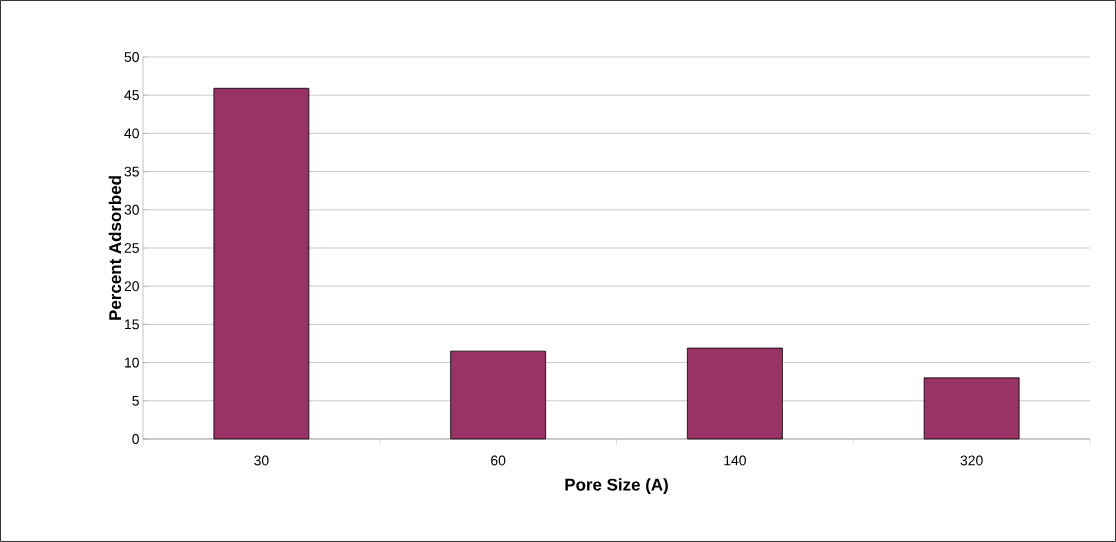  What do you see at coordinates (131, 171) in the screenshot?
I see `y-tick-label: 35` at bounding box center [131, 171].